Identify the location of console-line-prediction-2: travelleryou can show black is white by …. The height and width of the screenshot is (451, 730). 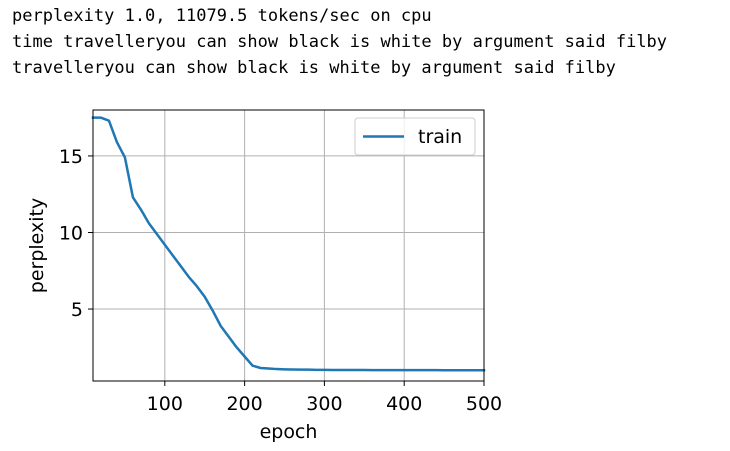
(314, 68).